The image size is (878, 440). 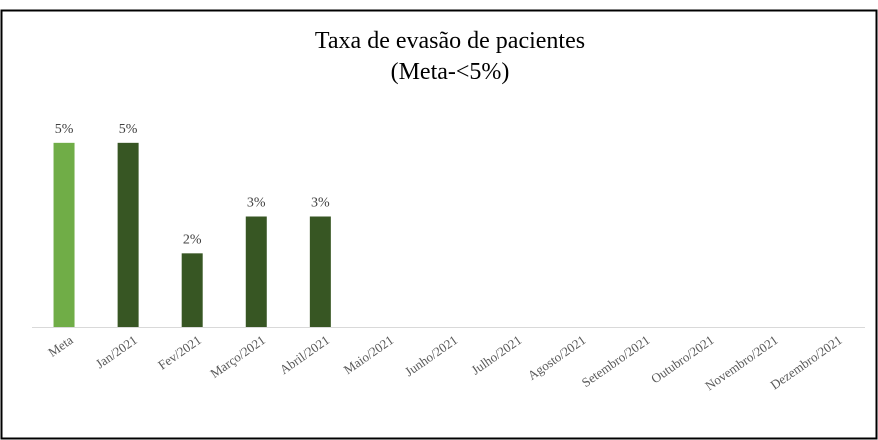 What do you see at coordinates (450, 72) in the screenshot?
I see `chart-subtitle: (Meta-<5%)` at bounding box center [450, 72].